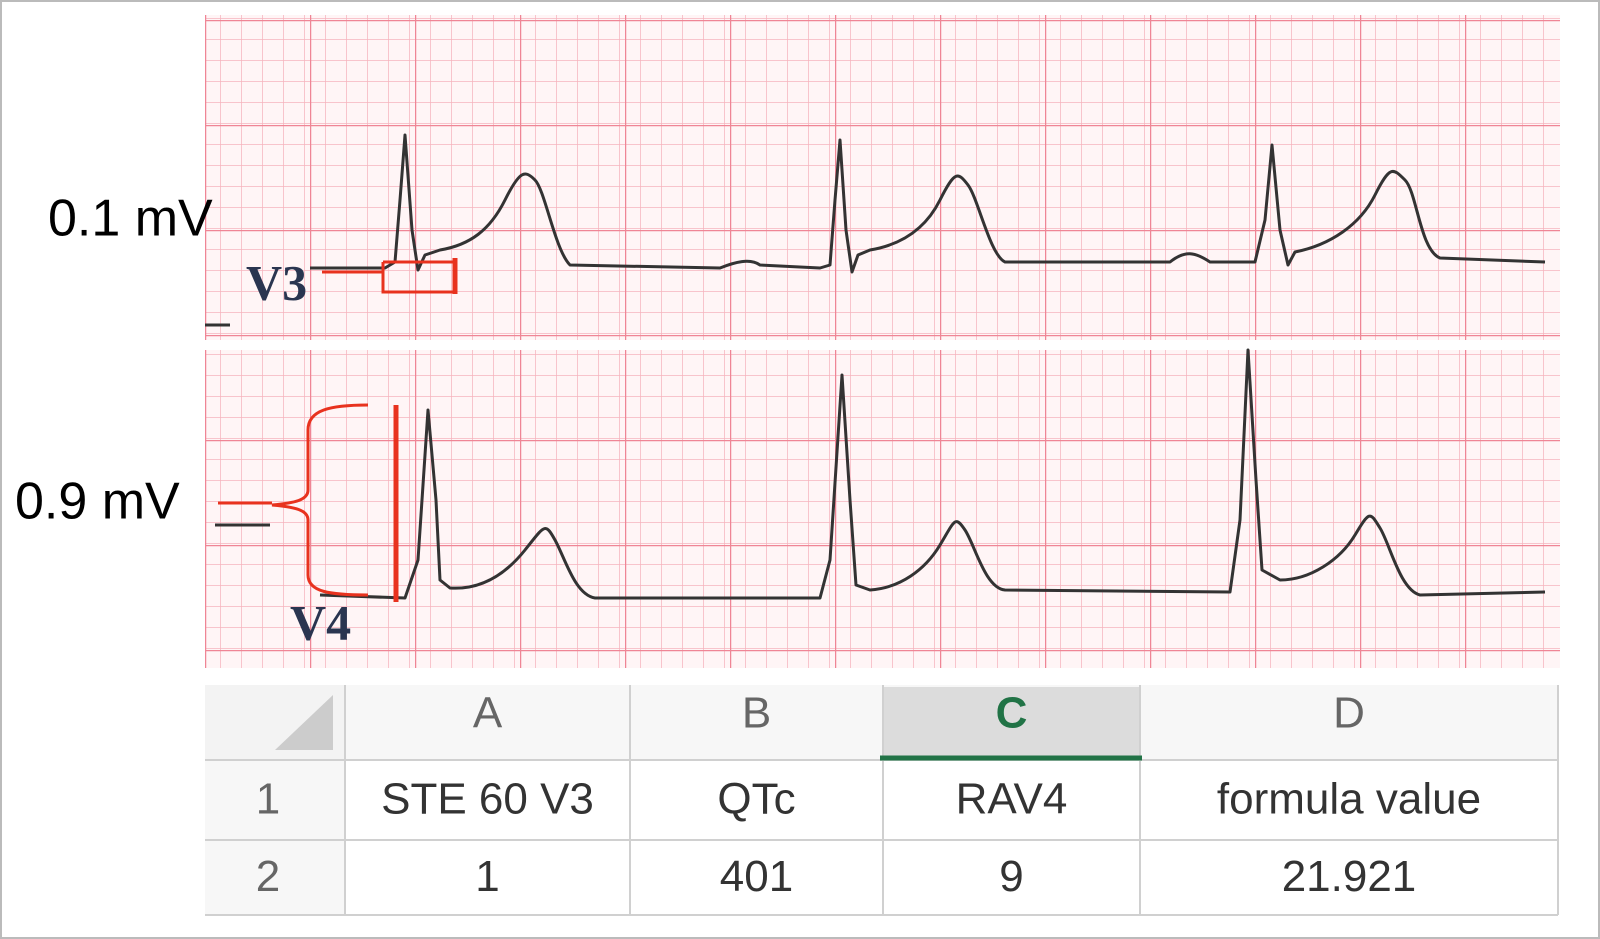 This screenshot has height=939, width=1600. What do you see at coordinates (1012, 799) in the screenshot?
I see `cell-value: RAV4` at bounding box center [1012, 799].